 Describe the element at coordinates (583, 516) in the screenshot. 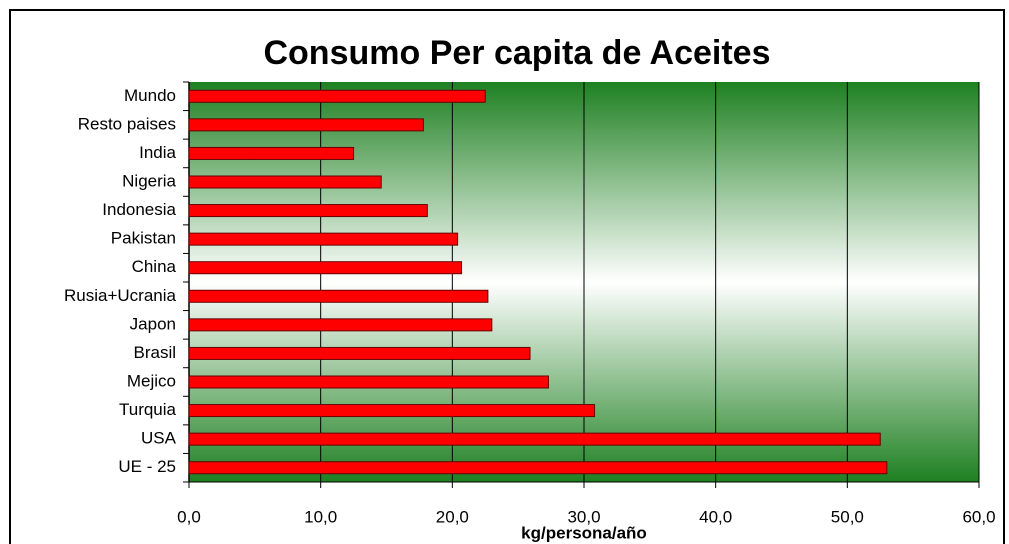

I see `x-tick-label: 30,0` at that location.